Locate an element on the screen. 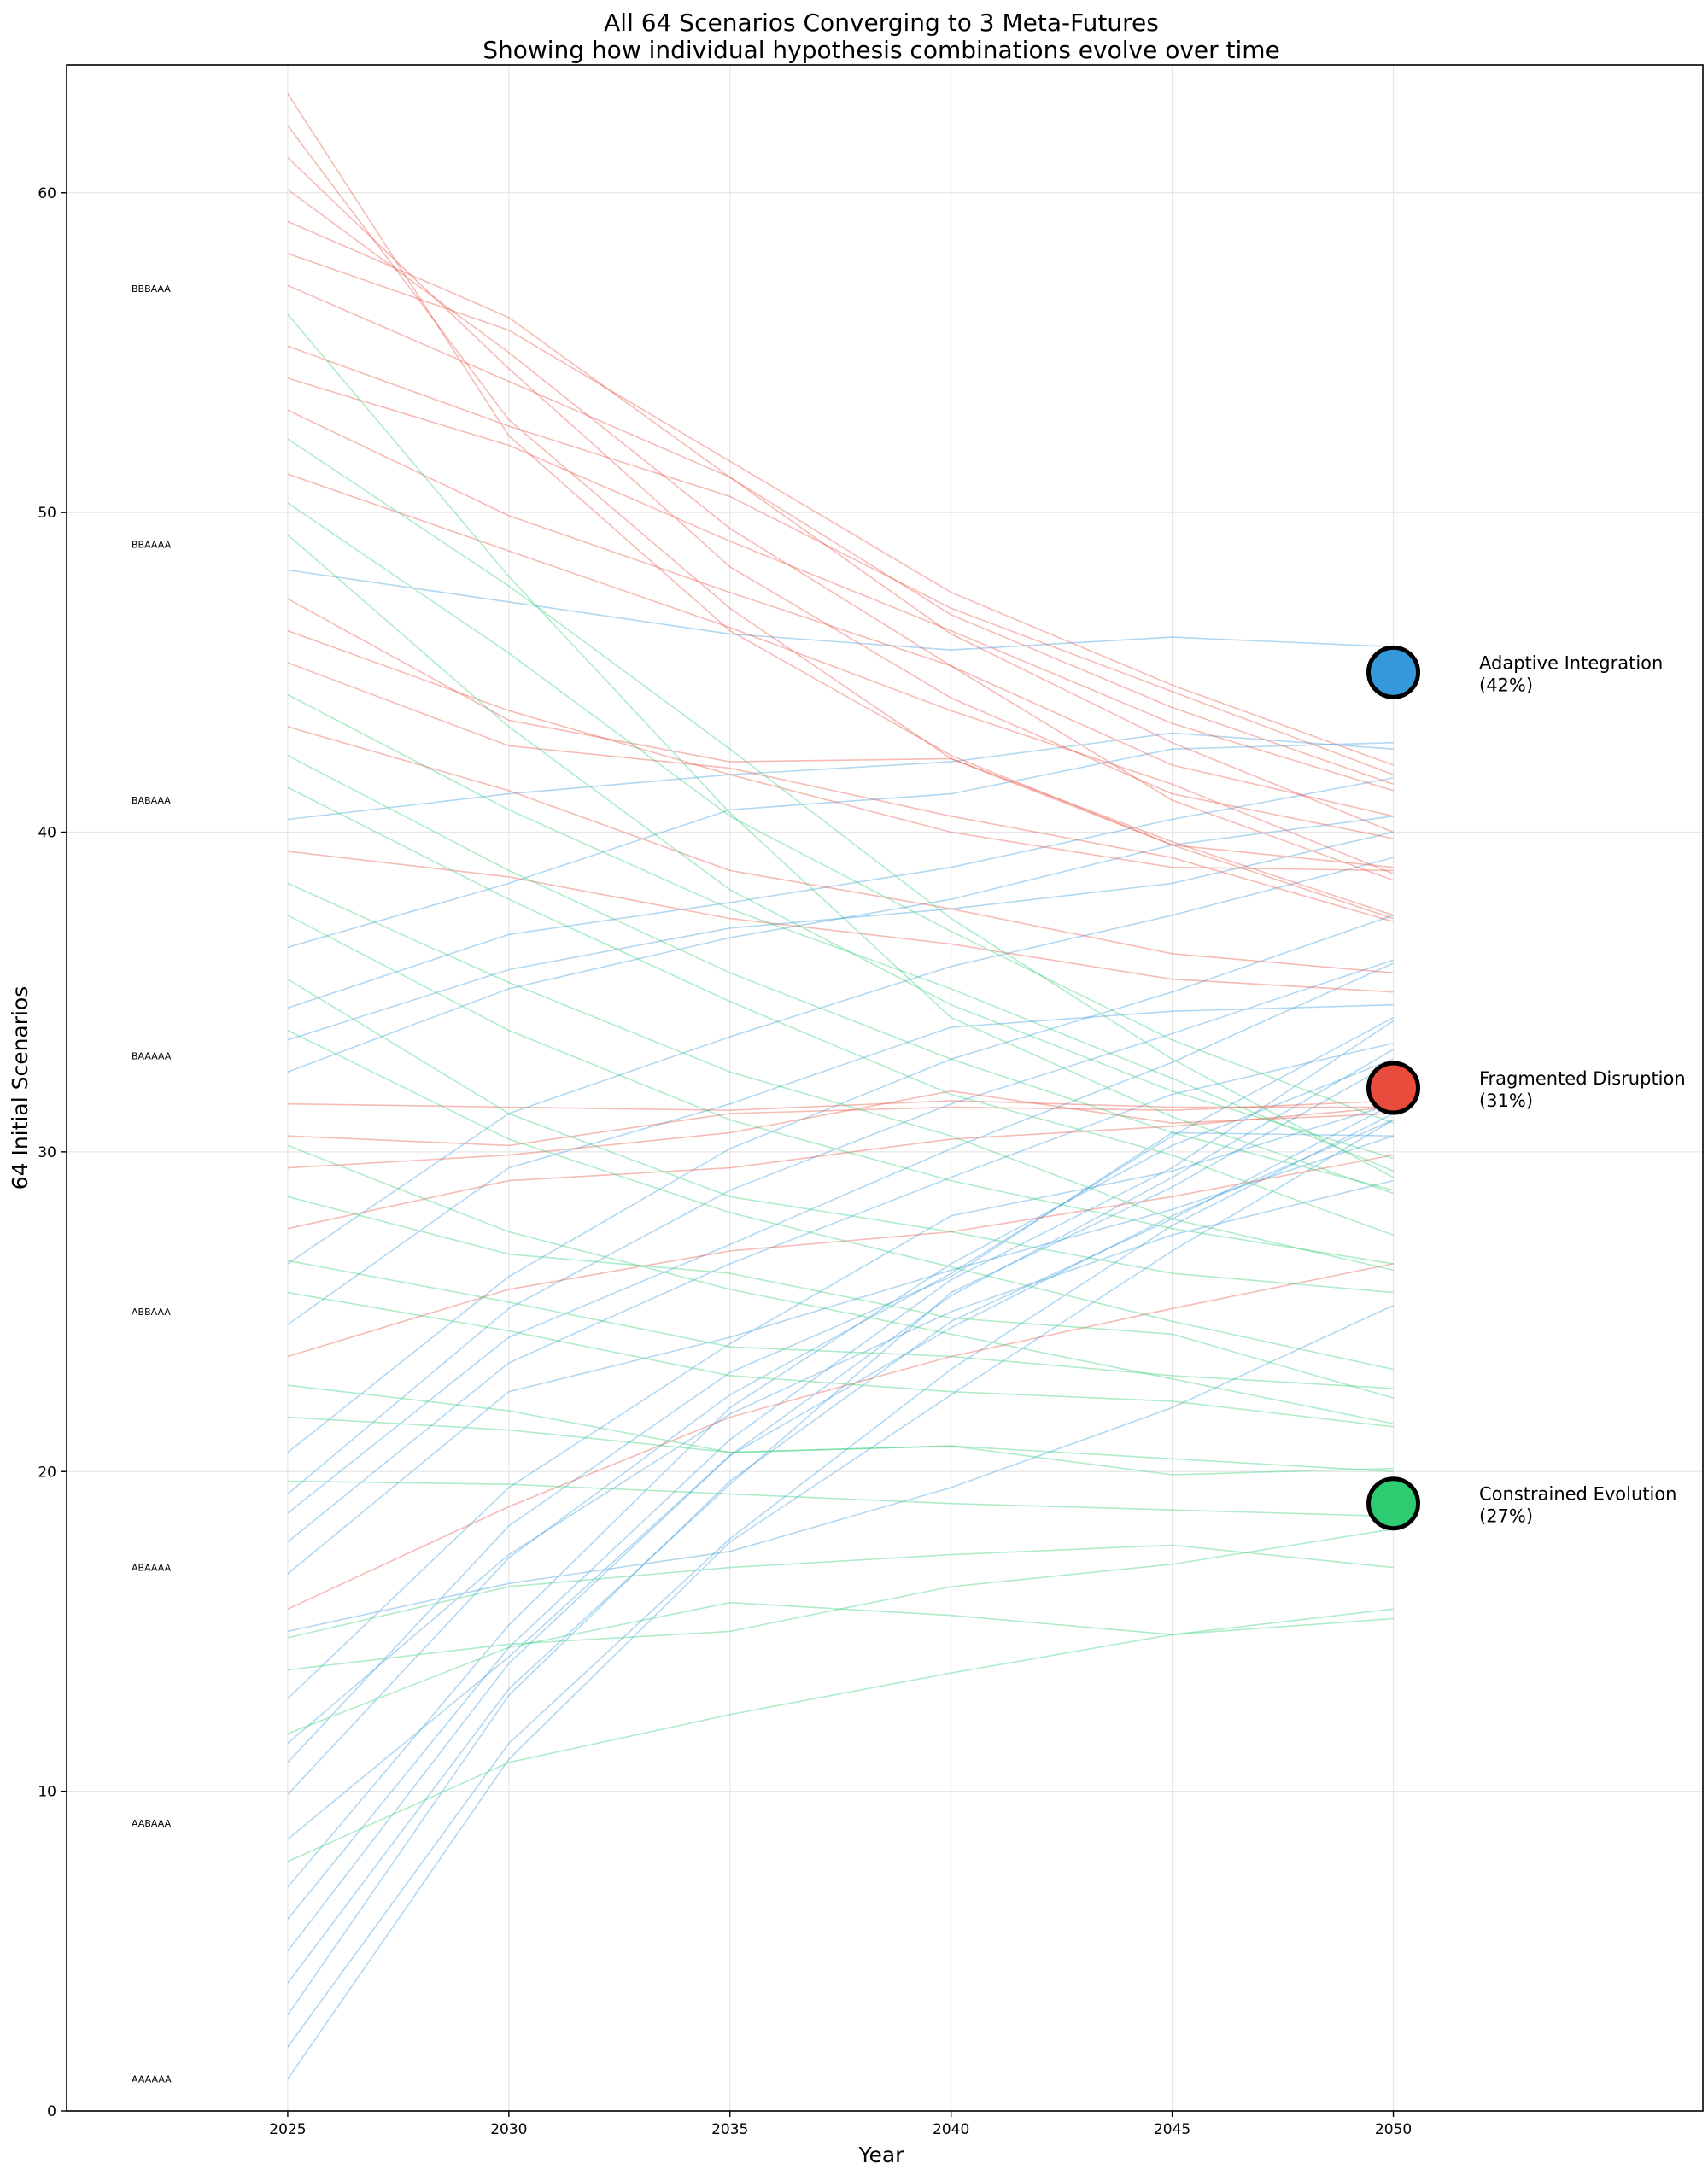 This screenshot has width=1708, height=2175. meta-future-share: (31%) is located at coordinates (1506, 1100).